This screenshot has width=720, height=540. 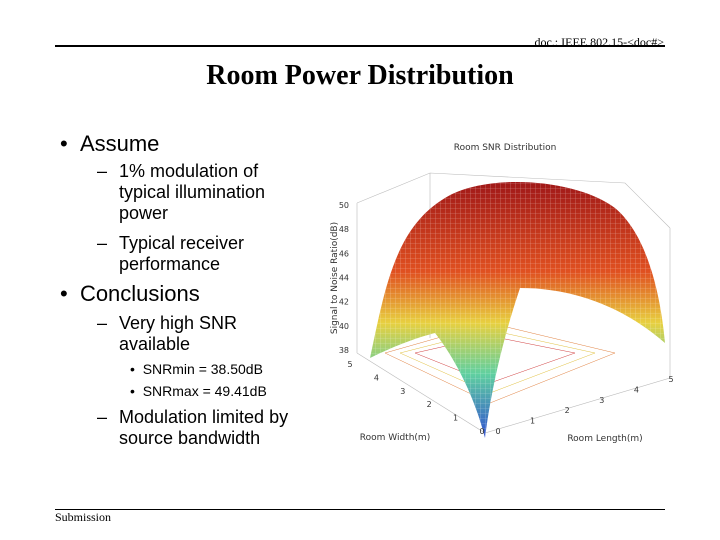 I want to click on line: source bandwidth, so click(x=190, y=438).